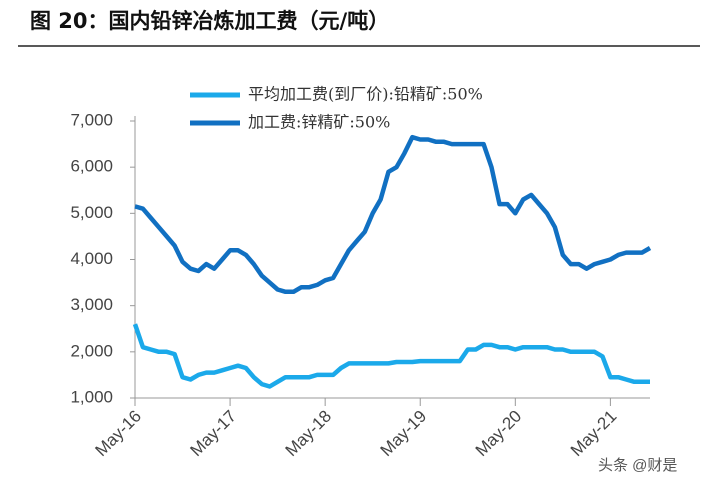 The height and width of the screenshot is (495, 712). What do you see at coordinates (594, 434) in the screenshot?
I see `x-tick-label: May-21` at bounding box center [594, 434].